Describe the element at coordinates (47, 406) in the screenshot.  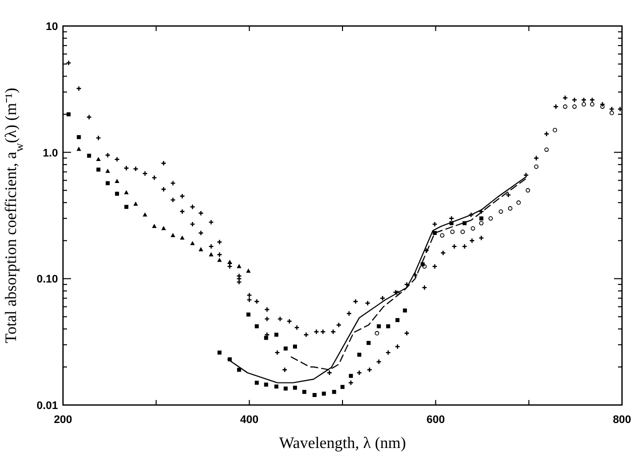
I see `y-tick-label: 0.01` at that location.